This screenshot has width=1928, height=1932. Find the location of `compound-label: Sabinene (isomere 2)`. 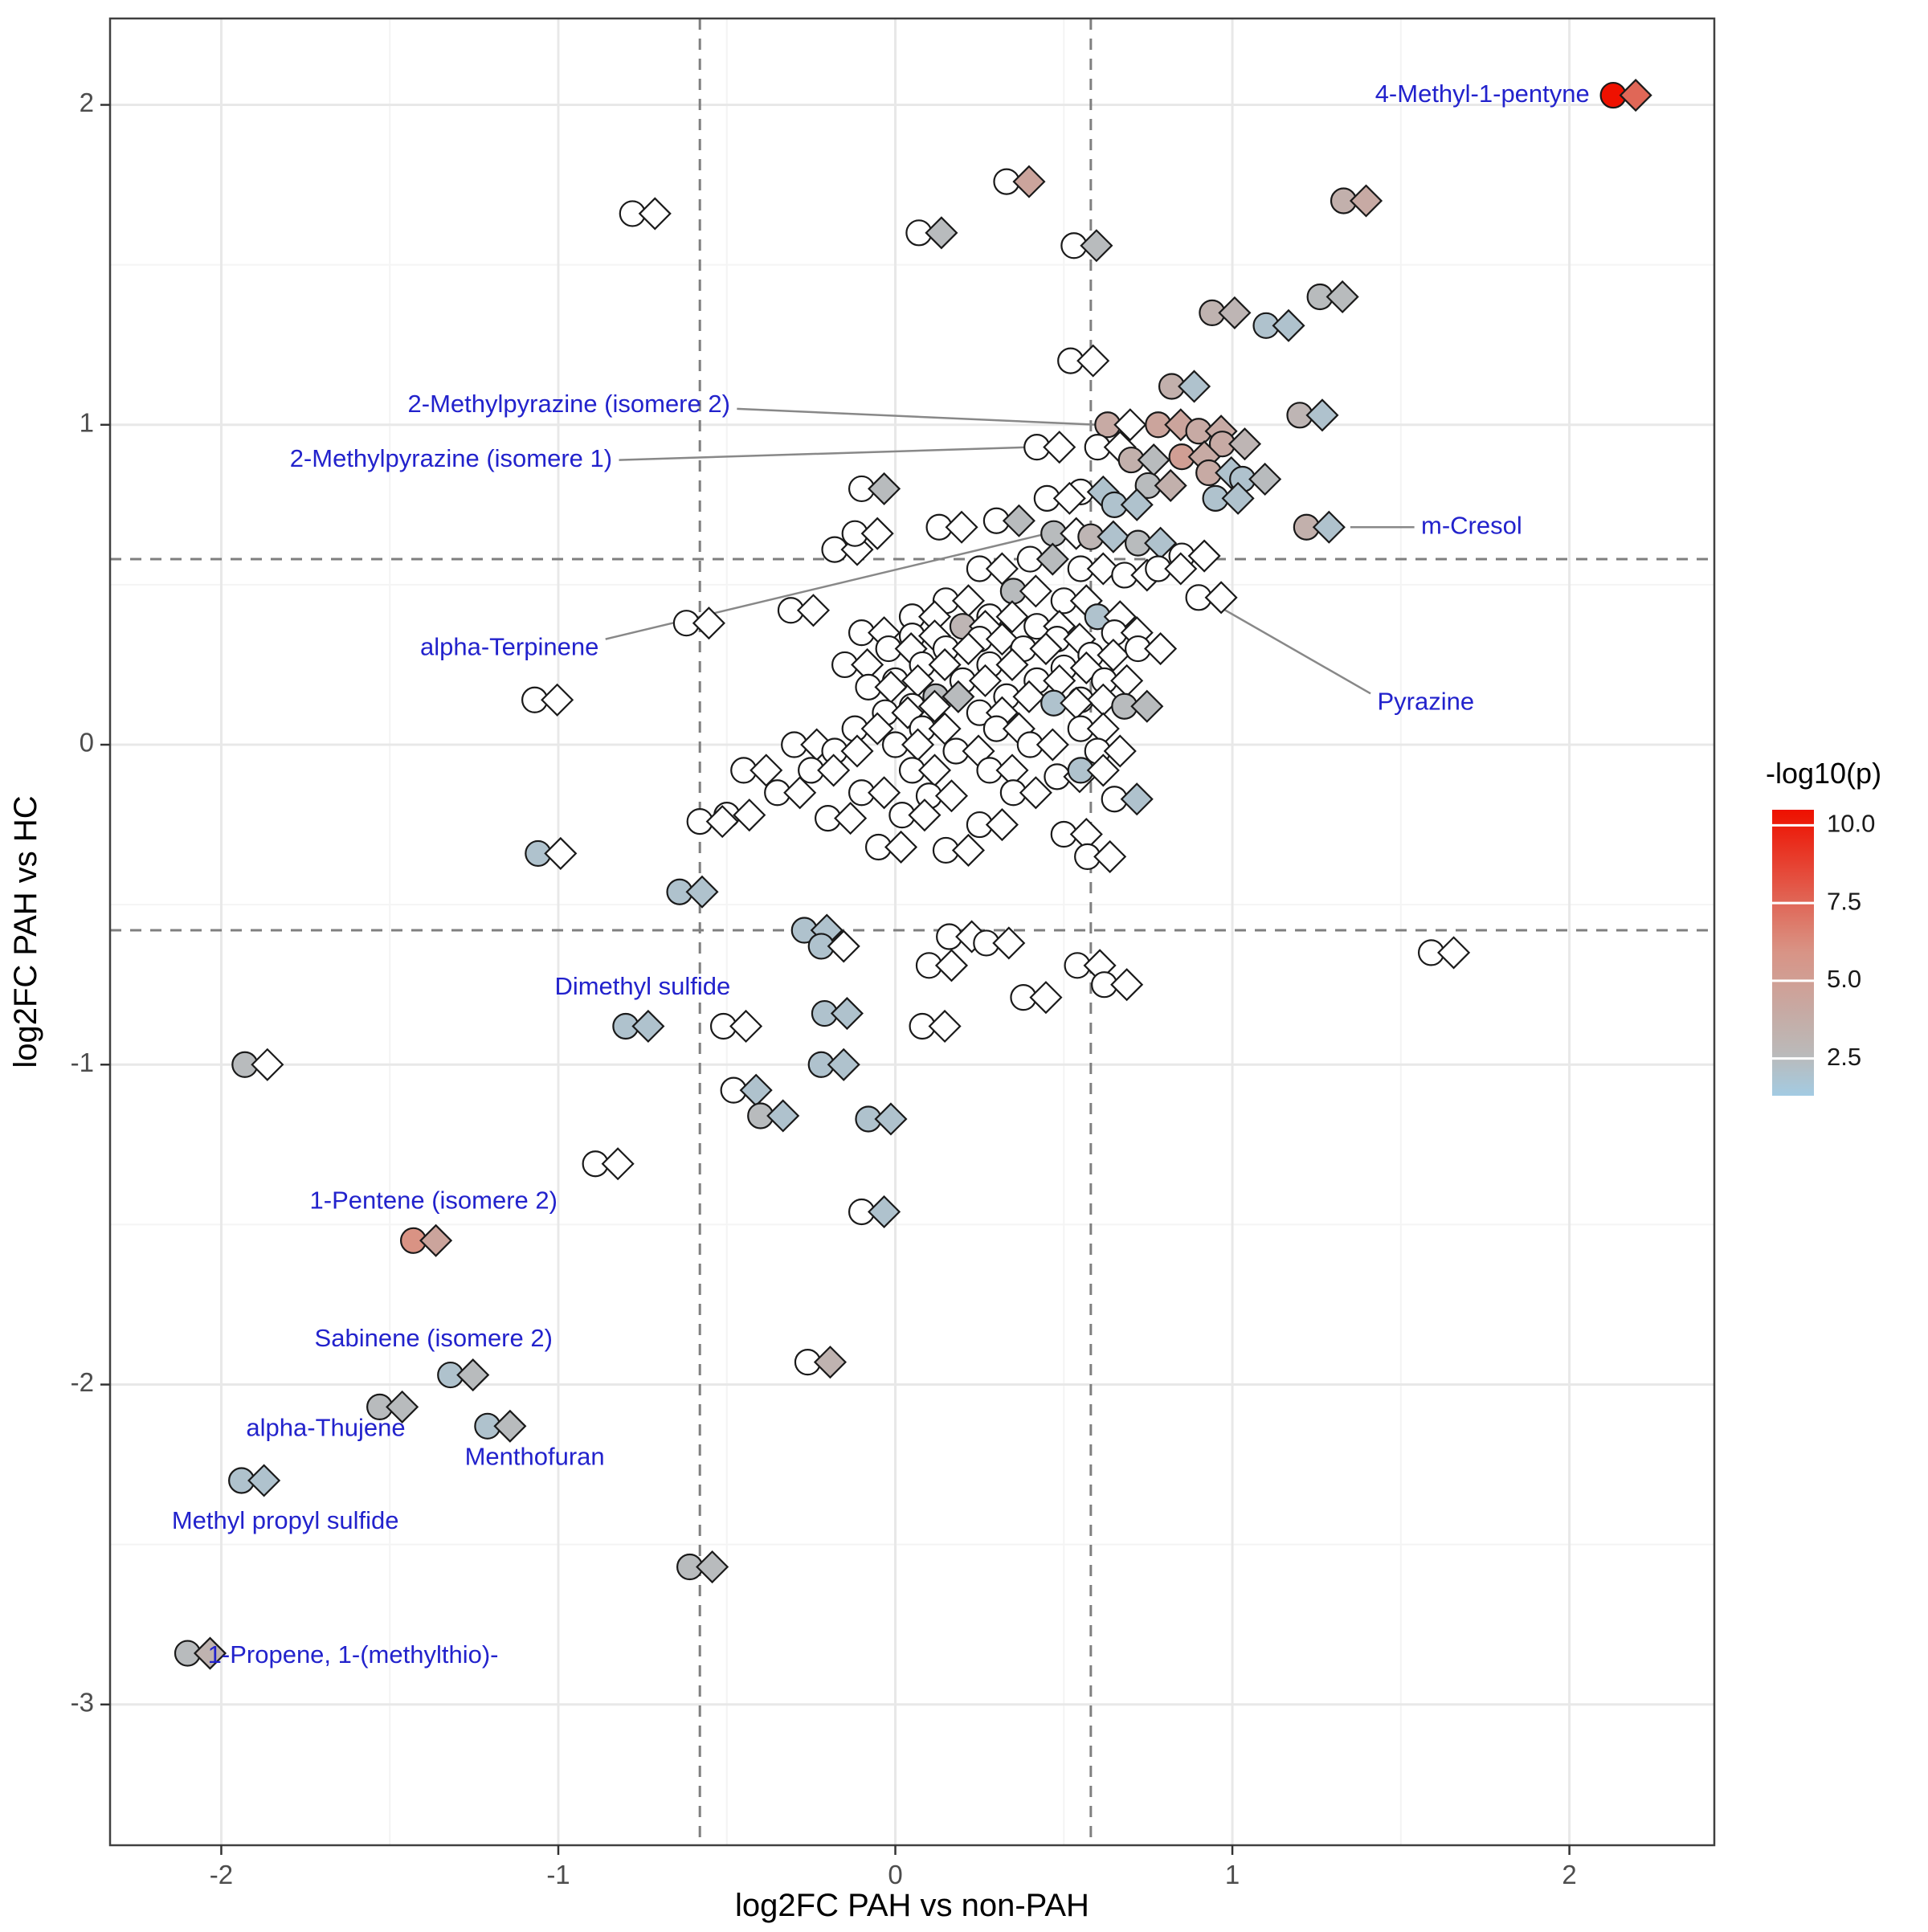

compound-label: Sabinene (isomere 2) is located at coordinates (434, 1338).